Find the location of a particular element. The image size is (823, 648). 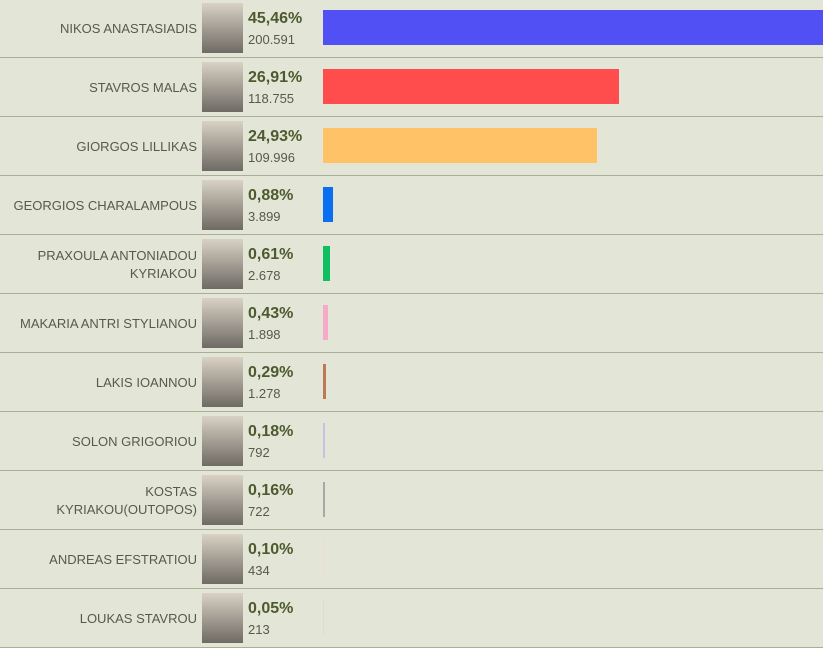

percent-label: 26,91% is located at coordinates (275, 77).